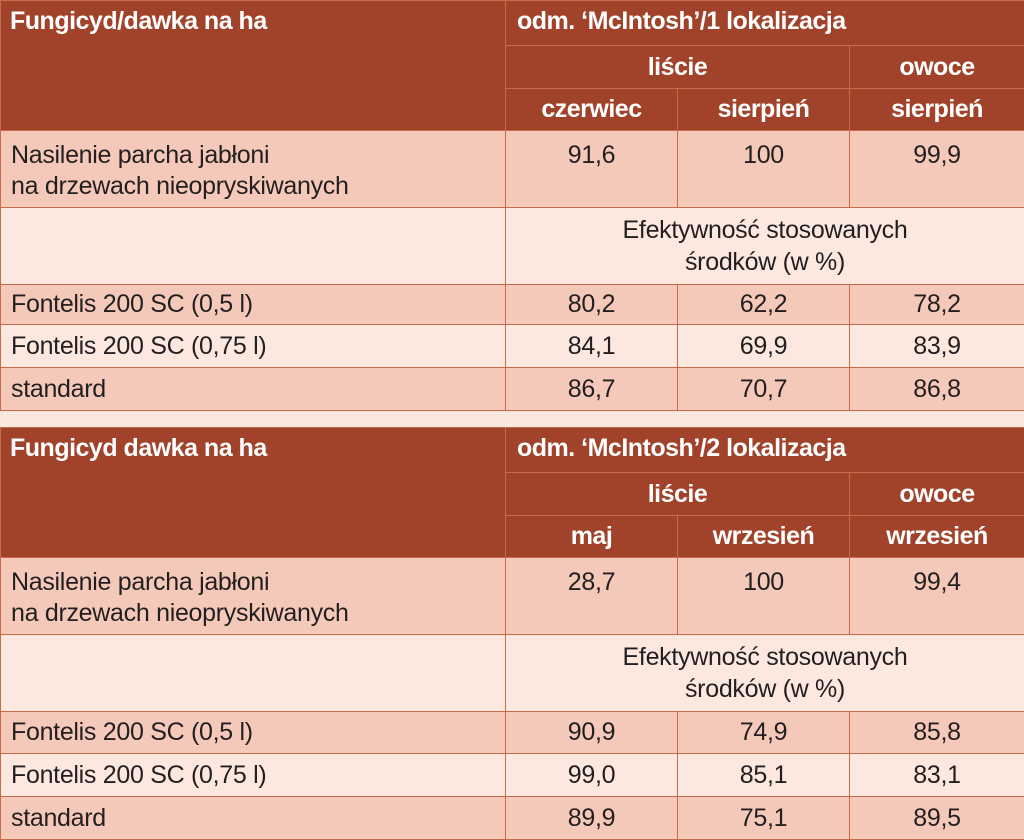  What do you see at coordinates (592, 169) in the screenshot?
I see `severity-value-1: 91,6` at bounding box center [592, 169].